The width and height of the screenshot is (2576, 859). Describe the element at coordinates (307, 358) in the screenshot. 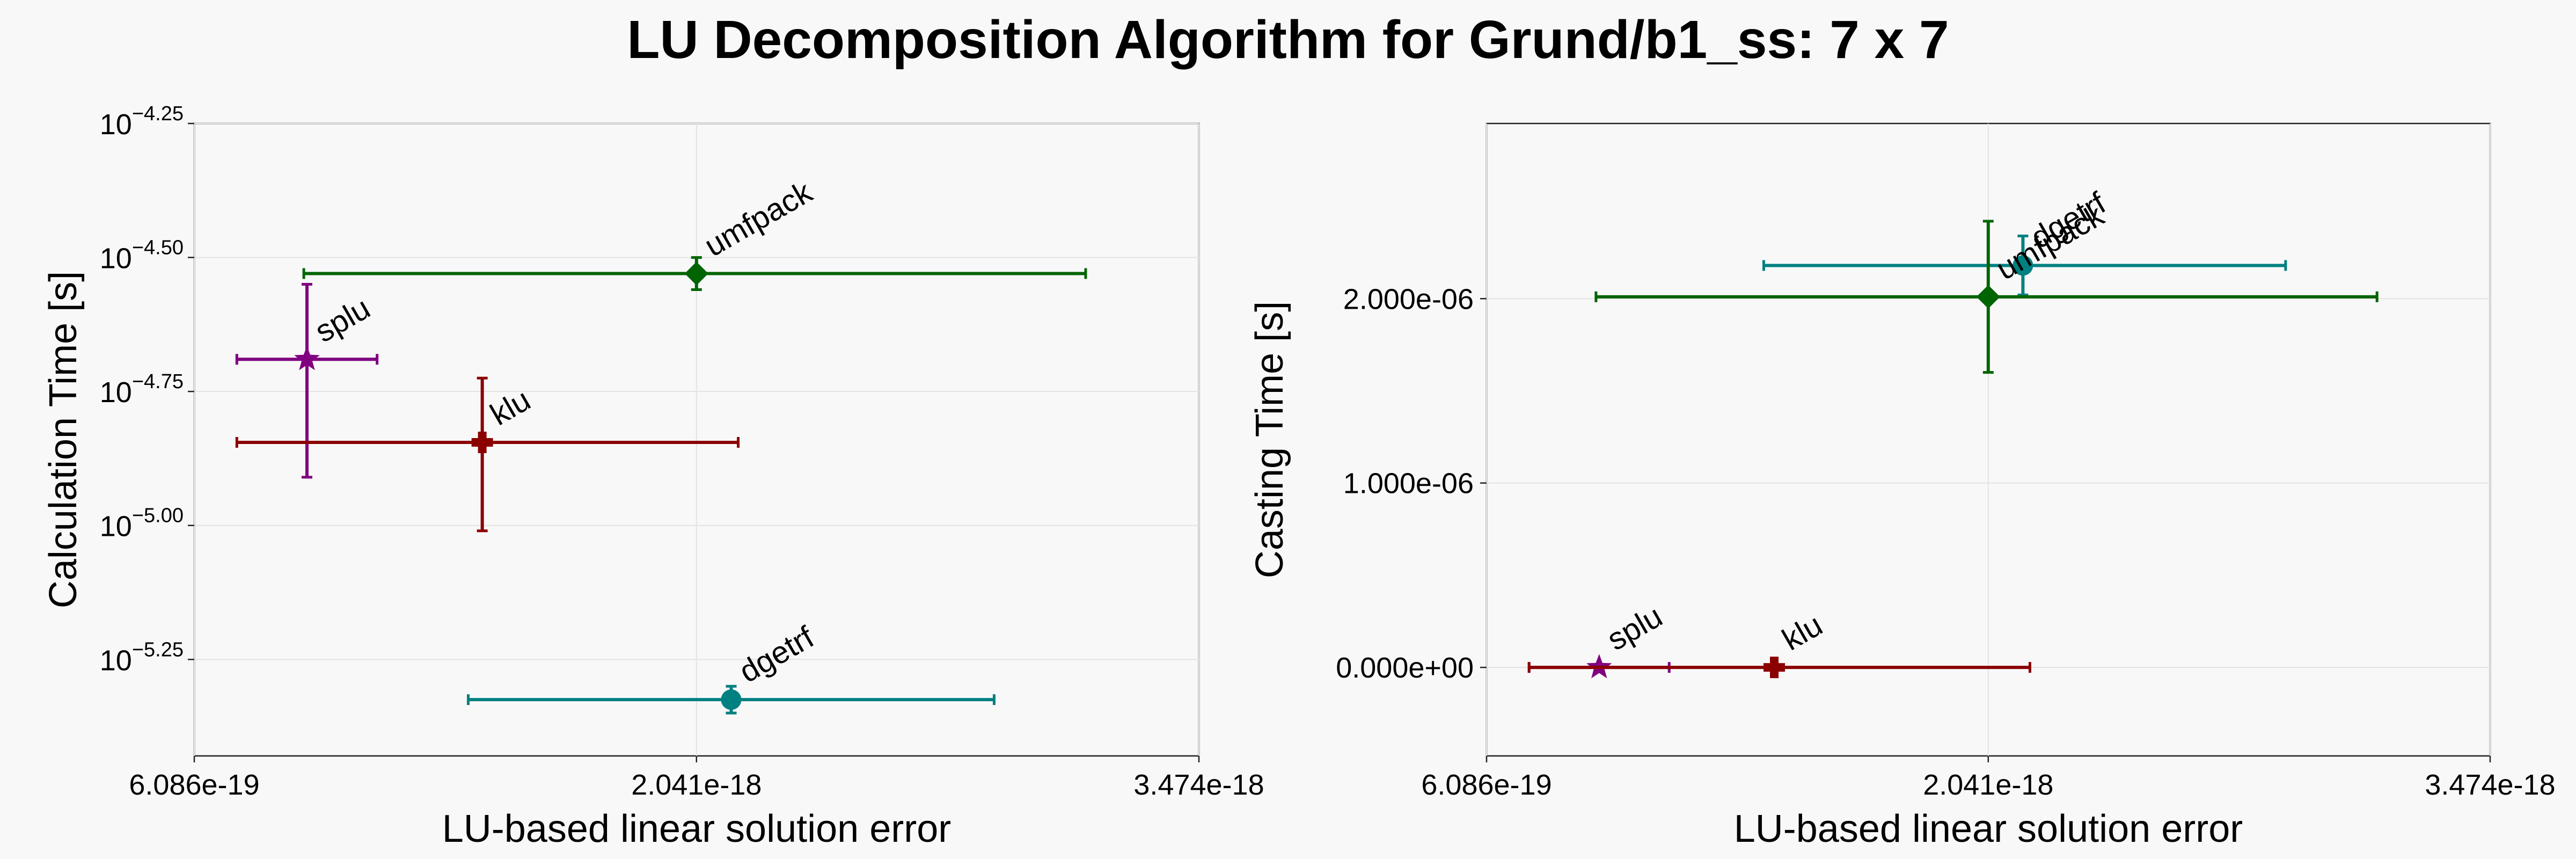

I see `panel0-splu-marker` at that location.